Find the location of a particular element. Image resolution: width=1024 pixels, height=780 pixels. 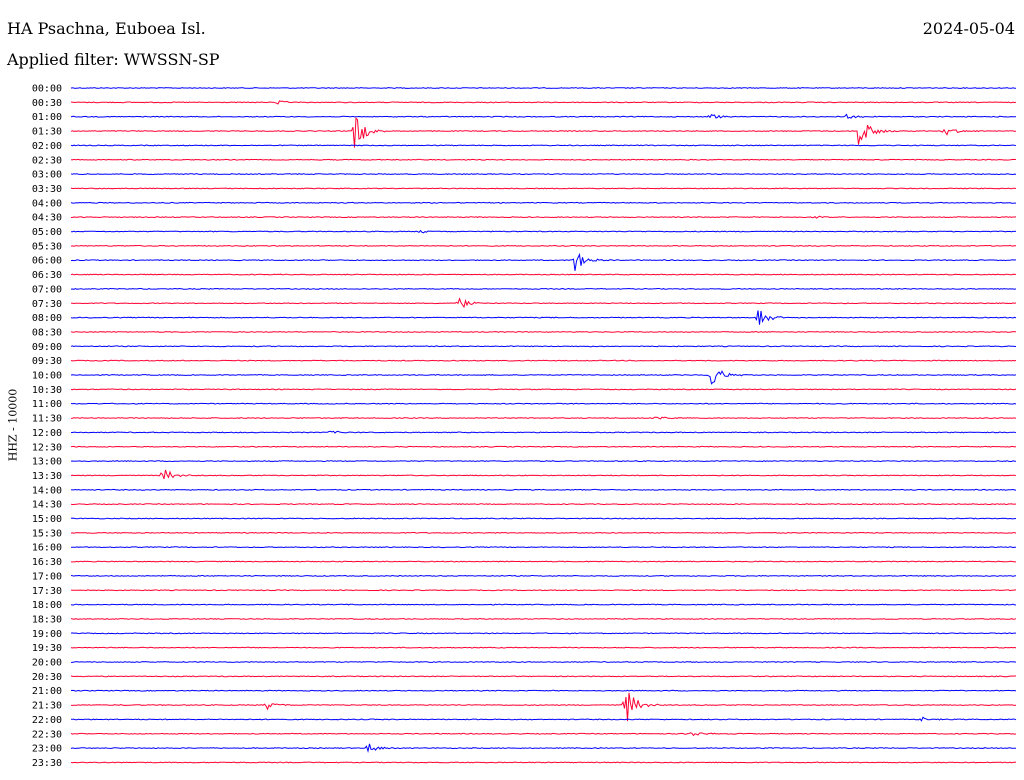

row-time-label: 00:00 is located at coordinates (47, 89).